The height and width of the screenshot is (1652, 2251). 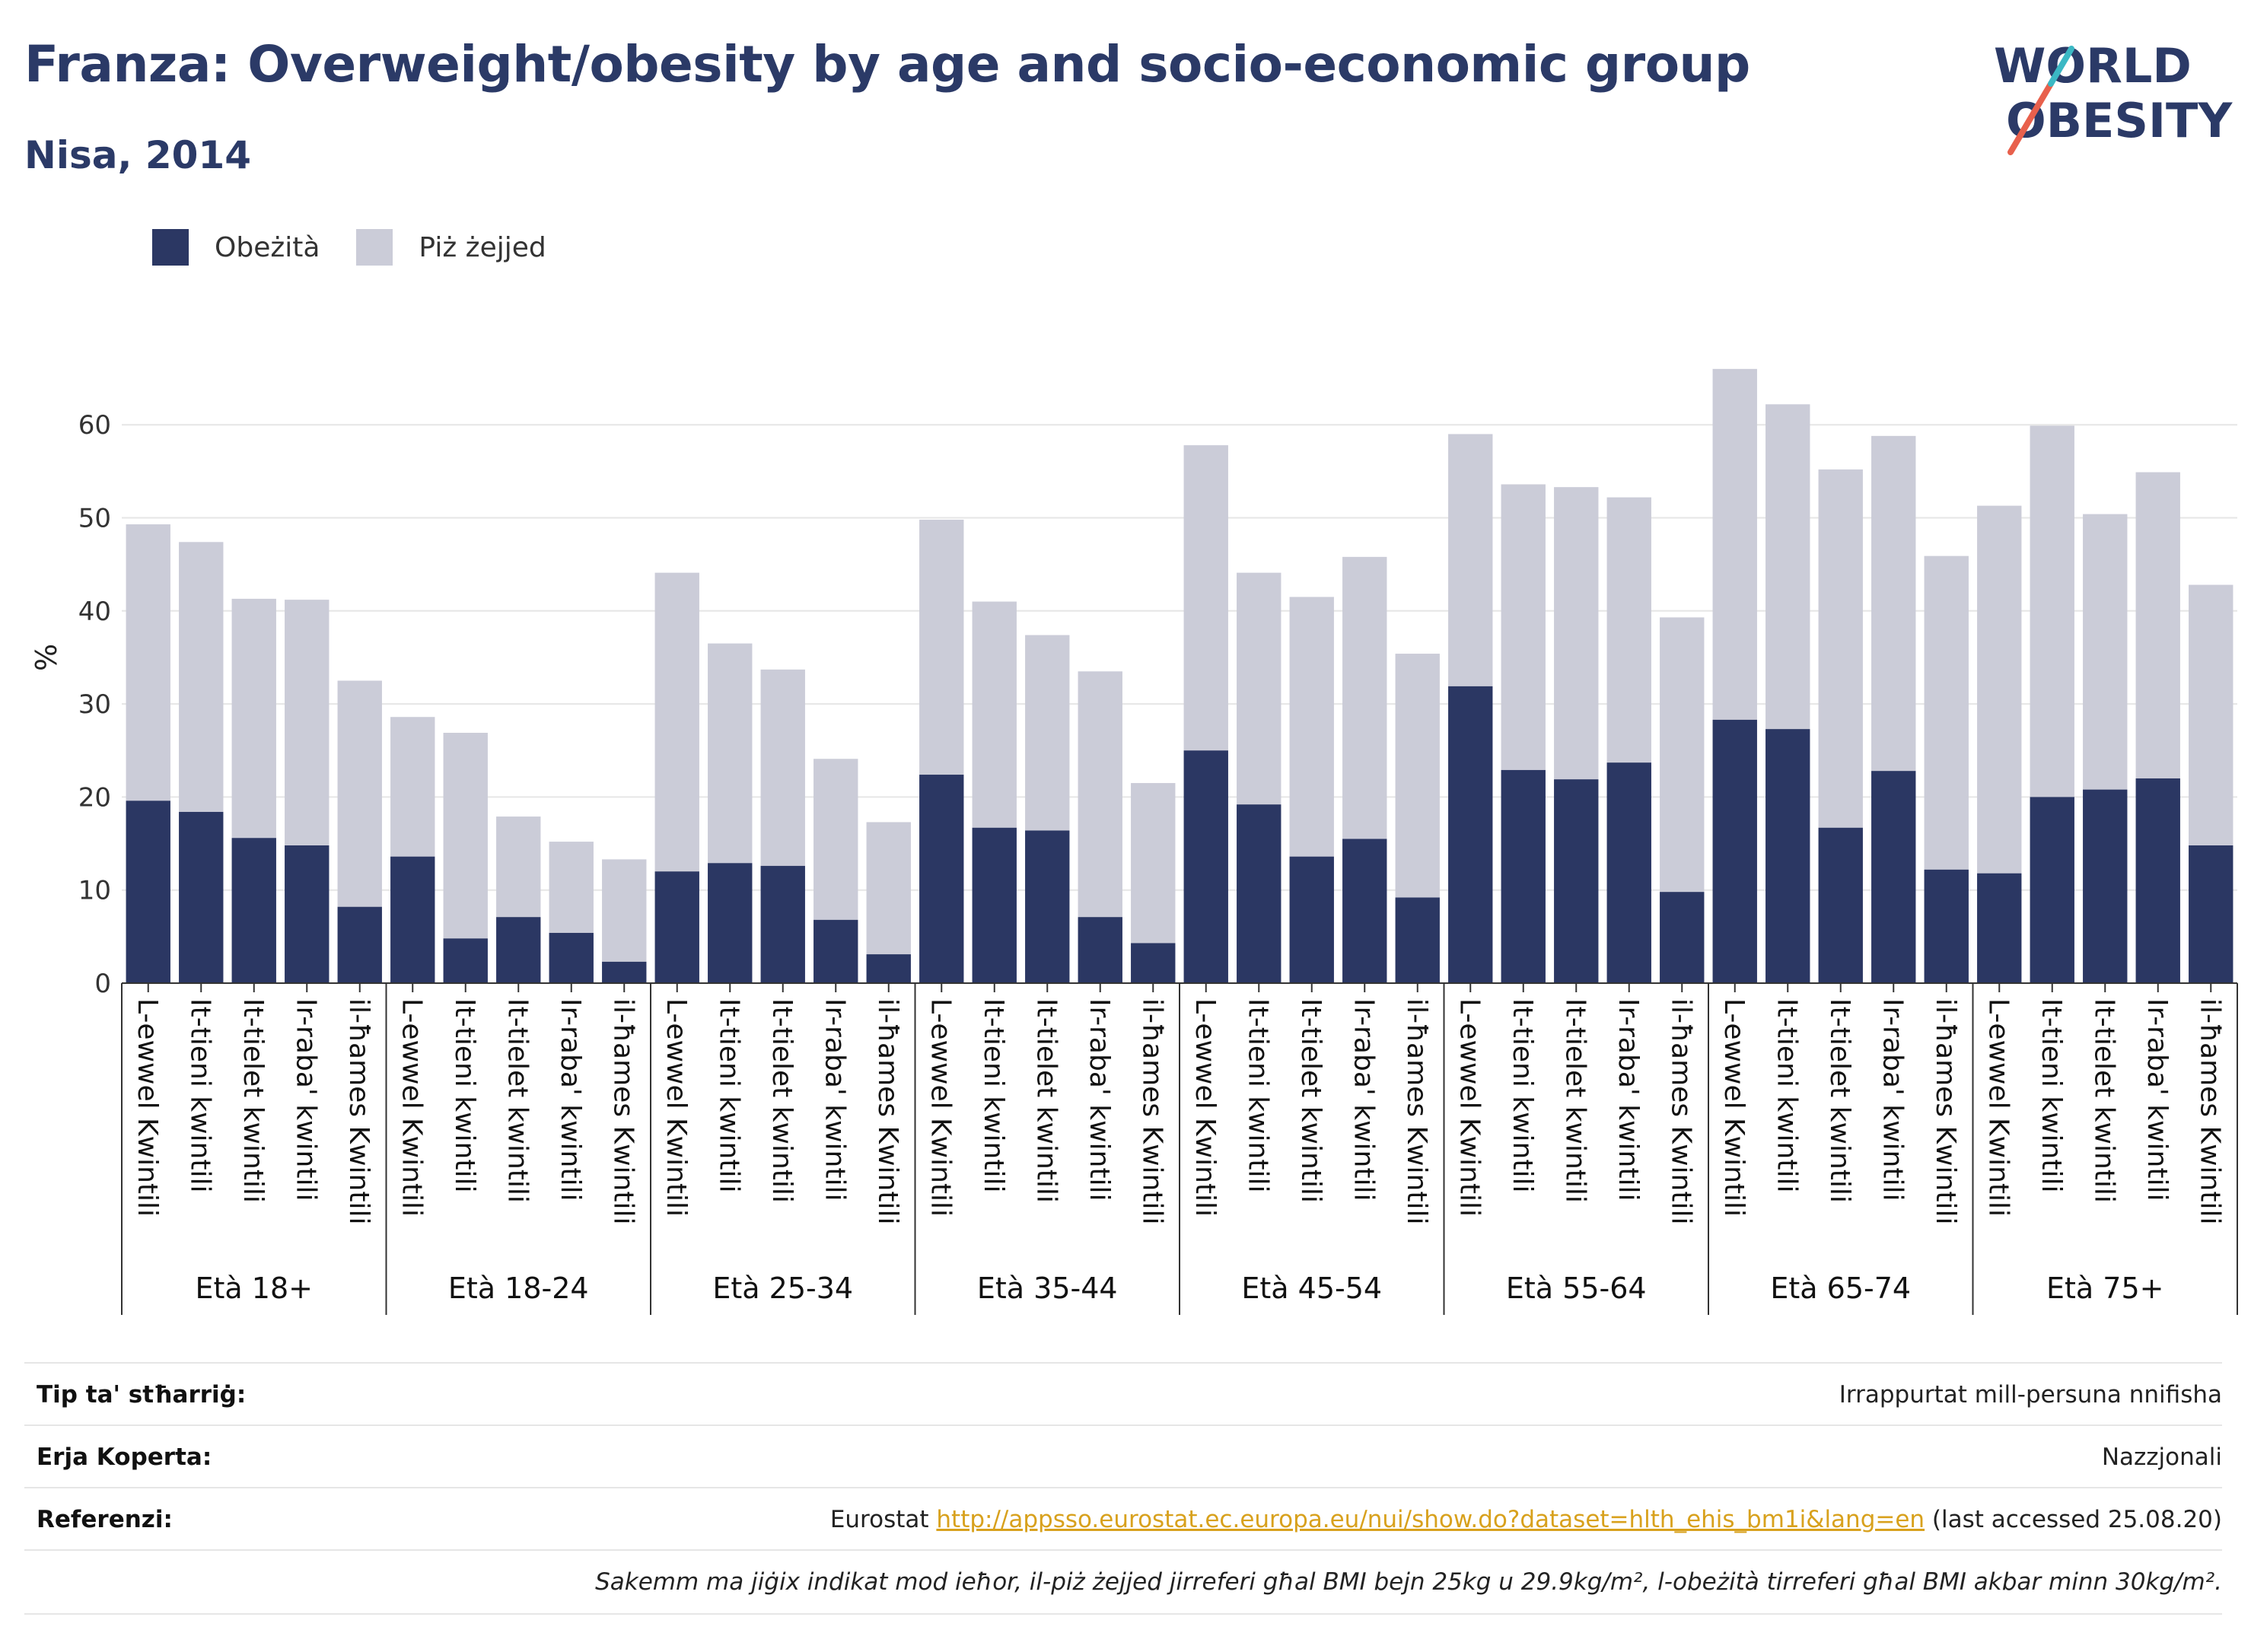 What do you see at coordinates (94, 612) in the screenshot?
I see `y-tick-label: 40` at bounding box center [94, 612].